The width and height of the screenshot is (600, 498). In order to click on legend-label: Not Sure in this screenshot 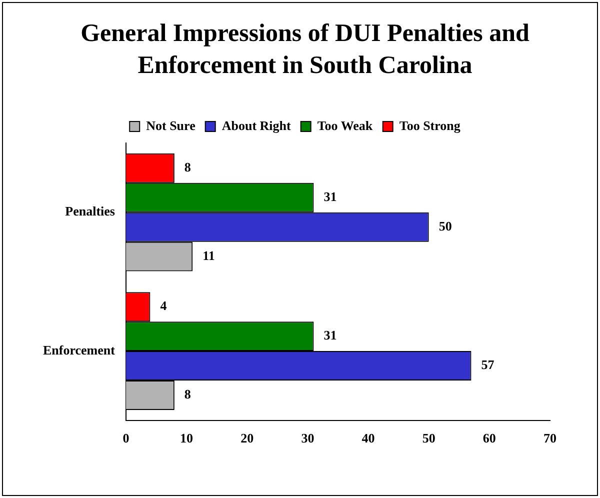, I will do `click(171, 125)`.